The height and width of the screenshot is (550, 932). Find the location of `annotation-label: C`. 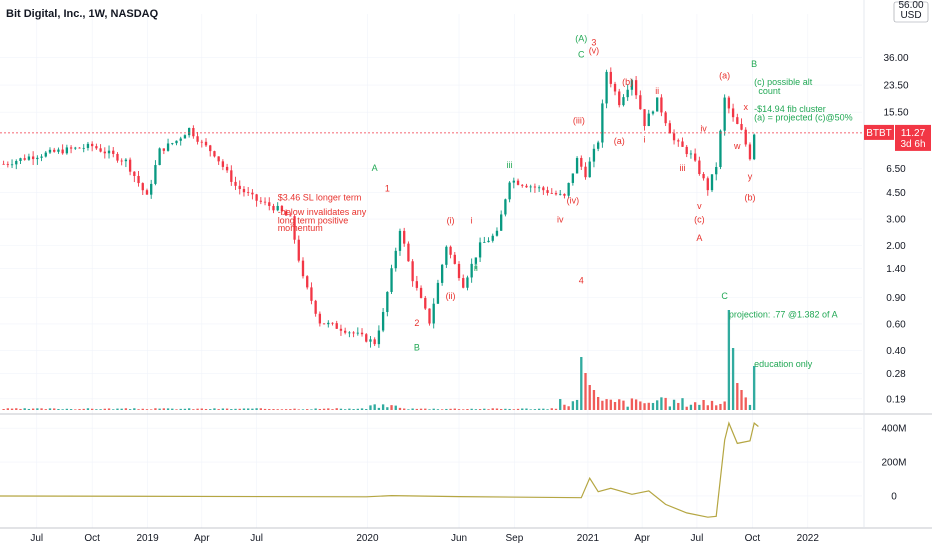

annotation-label: C is located at coordinates (724, 296).